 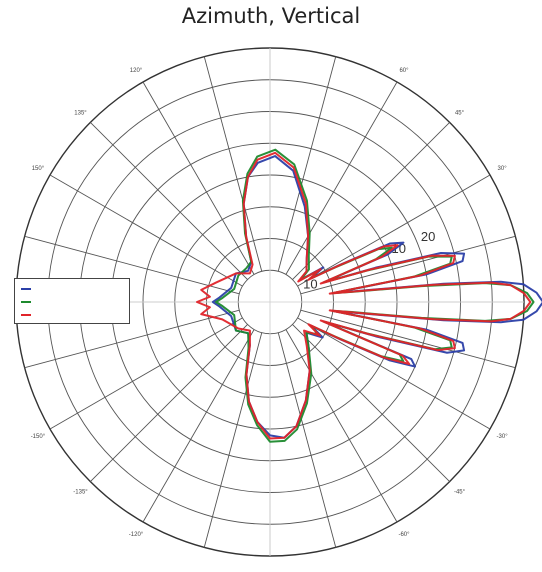 What do you see at coordinates (404, 535) in the screenshot?
I see `angle-tick-label: -60°` at bounding box center [404, 535].